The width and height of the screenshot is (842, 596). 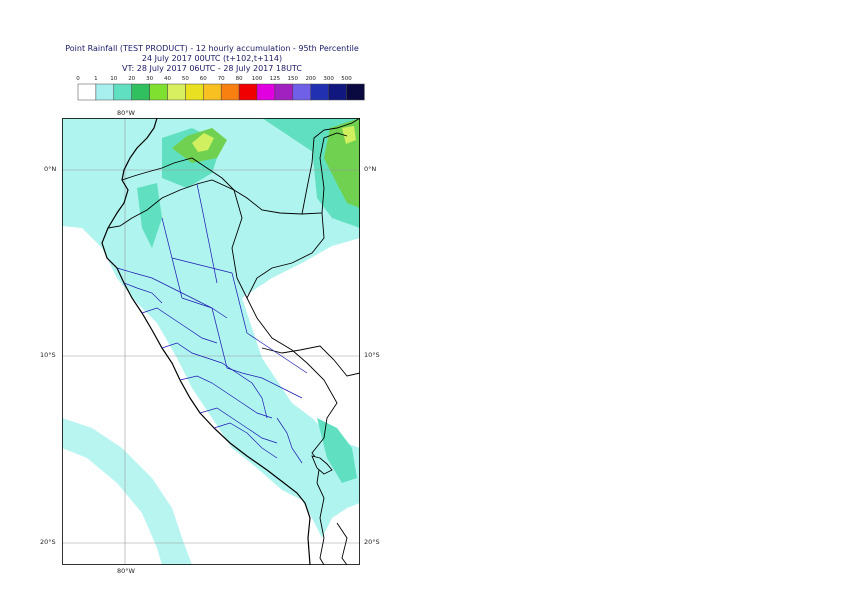 I want to click on legend-tick-label: 80, so click(x=239, y=79).